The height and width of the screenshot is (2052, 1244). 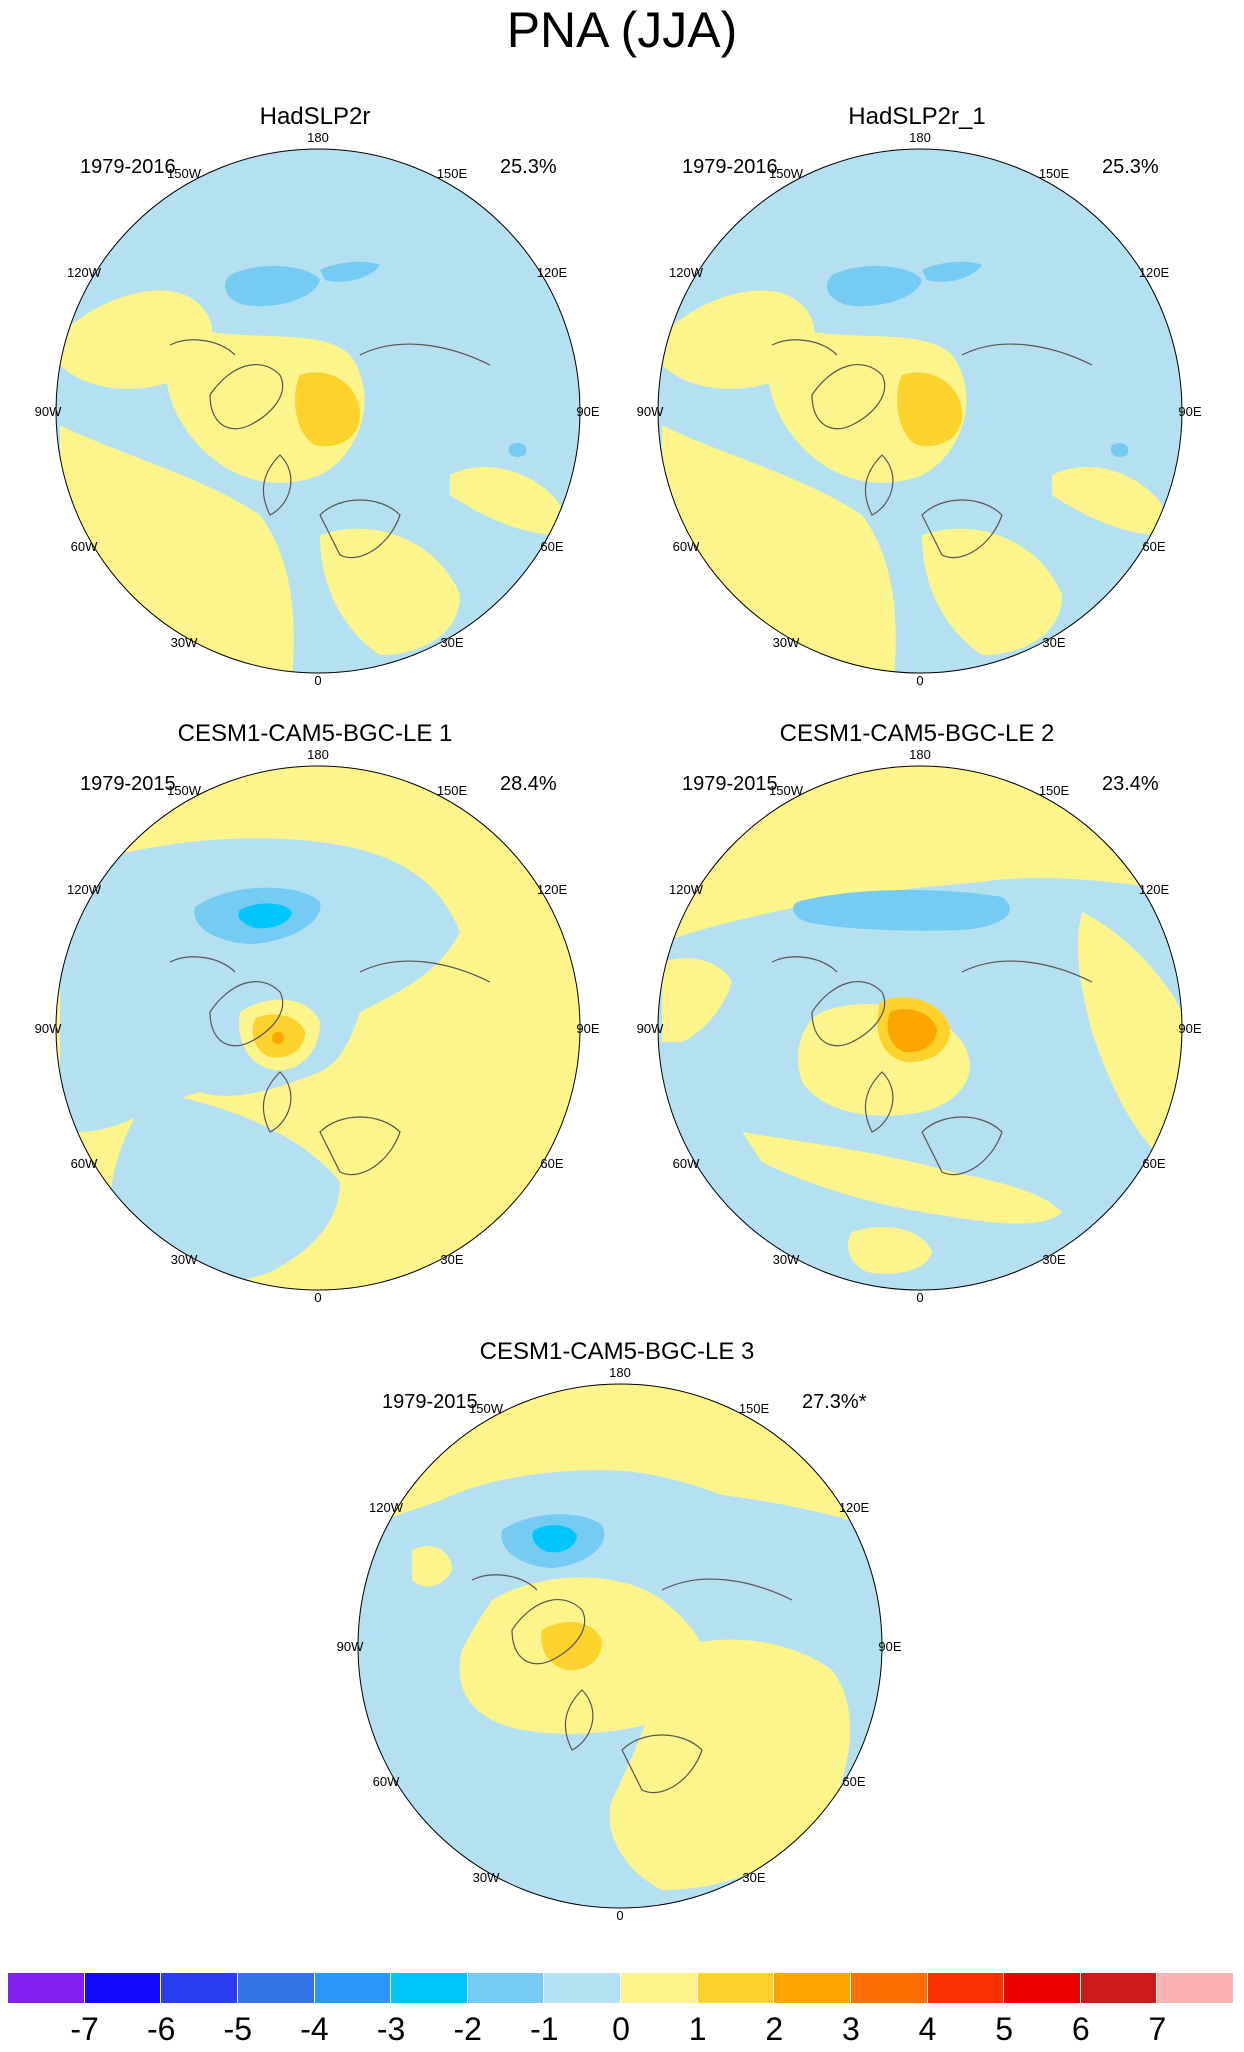 I want to click on colorbar-tick-label: 6, so click(x=1080, y=2029).